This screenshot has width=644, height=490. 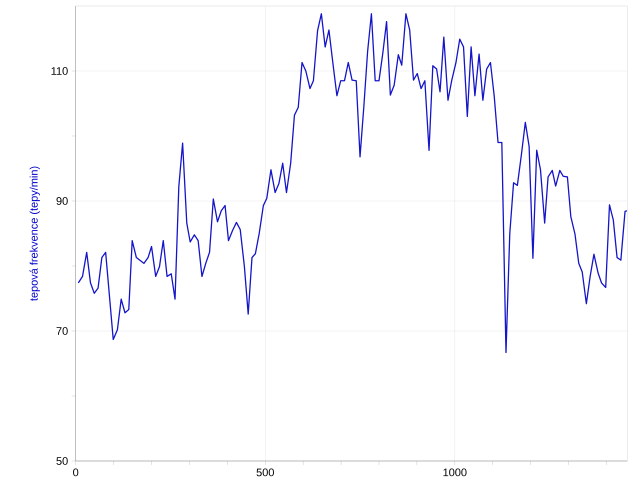 What do you see at coordinates (455, 472) in the screenshot?
I see `x-tick-label: 1000` at bounding box center [455, 472].